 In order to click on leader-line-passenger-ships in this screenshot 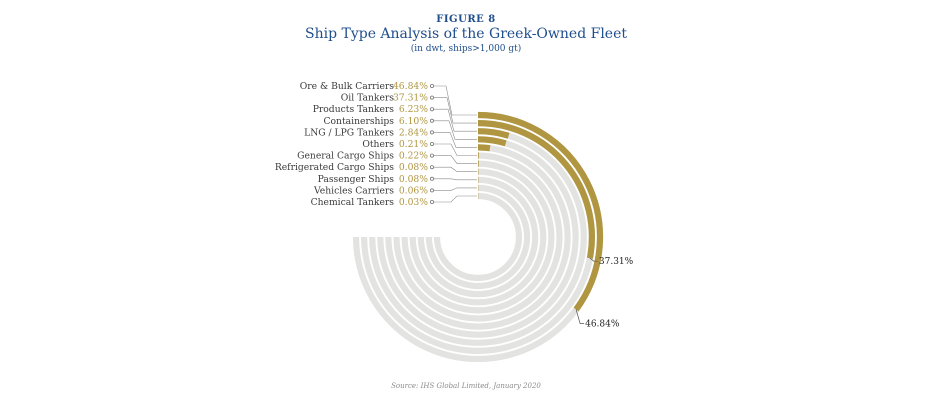, I will do `click(455, 179)`.